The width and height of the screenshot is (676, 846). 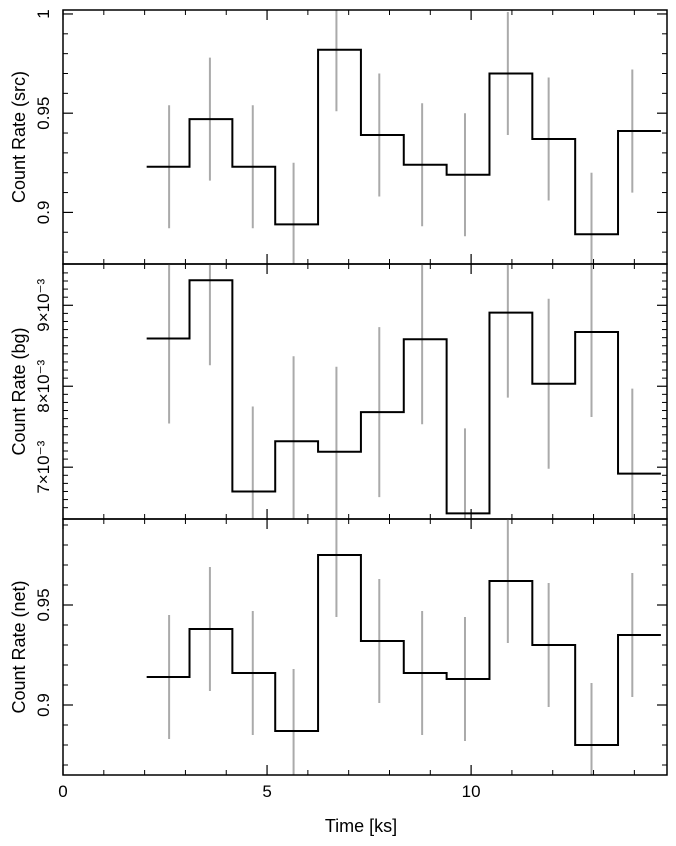 What do you see at coordinates (361, 826) in the screenshot?
I see `x-axis-title: Time [ks]` at bounding box center [361, 826].